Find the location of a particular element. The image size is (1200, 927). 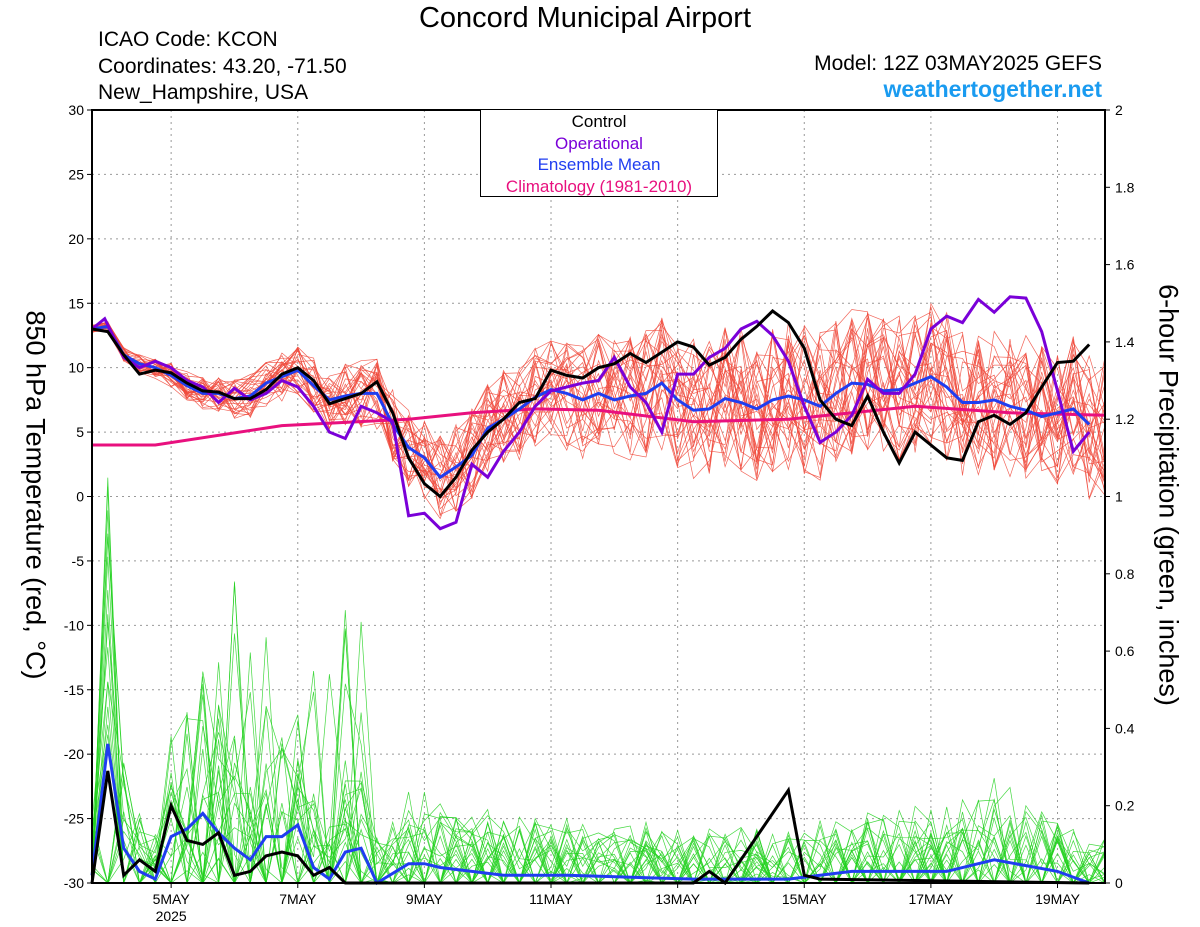

y-tick-label: -5 is located at coordinates (78, 561).